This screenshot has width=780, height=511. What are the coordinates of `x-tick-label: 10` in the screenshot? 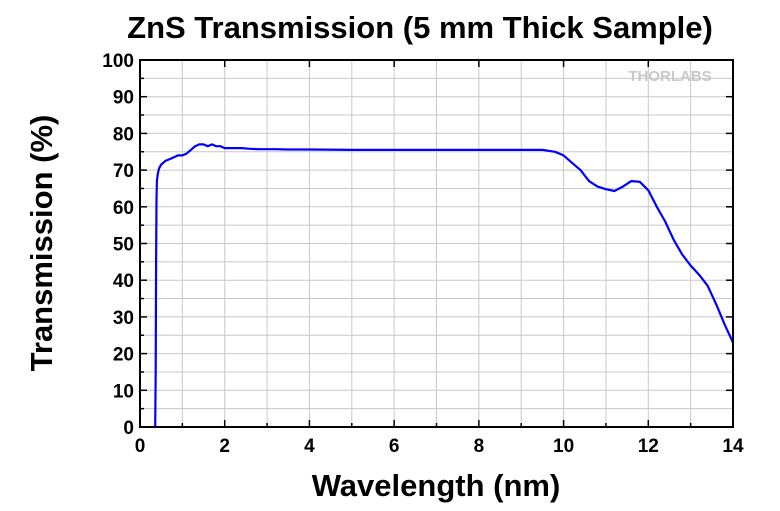 It's located at (563, 446).